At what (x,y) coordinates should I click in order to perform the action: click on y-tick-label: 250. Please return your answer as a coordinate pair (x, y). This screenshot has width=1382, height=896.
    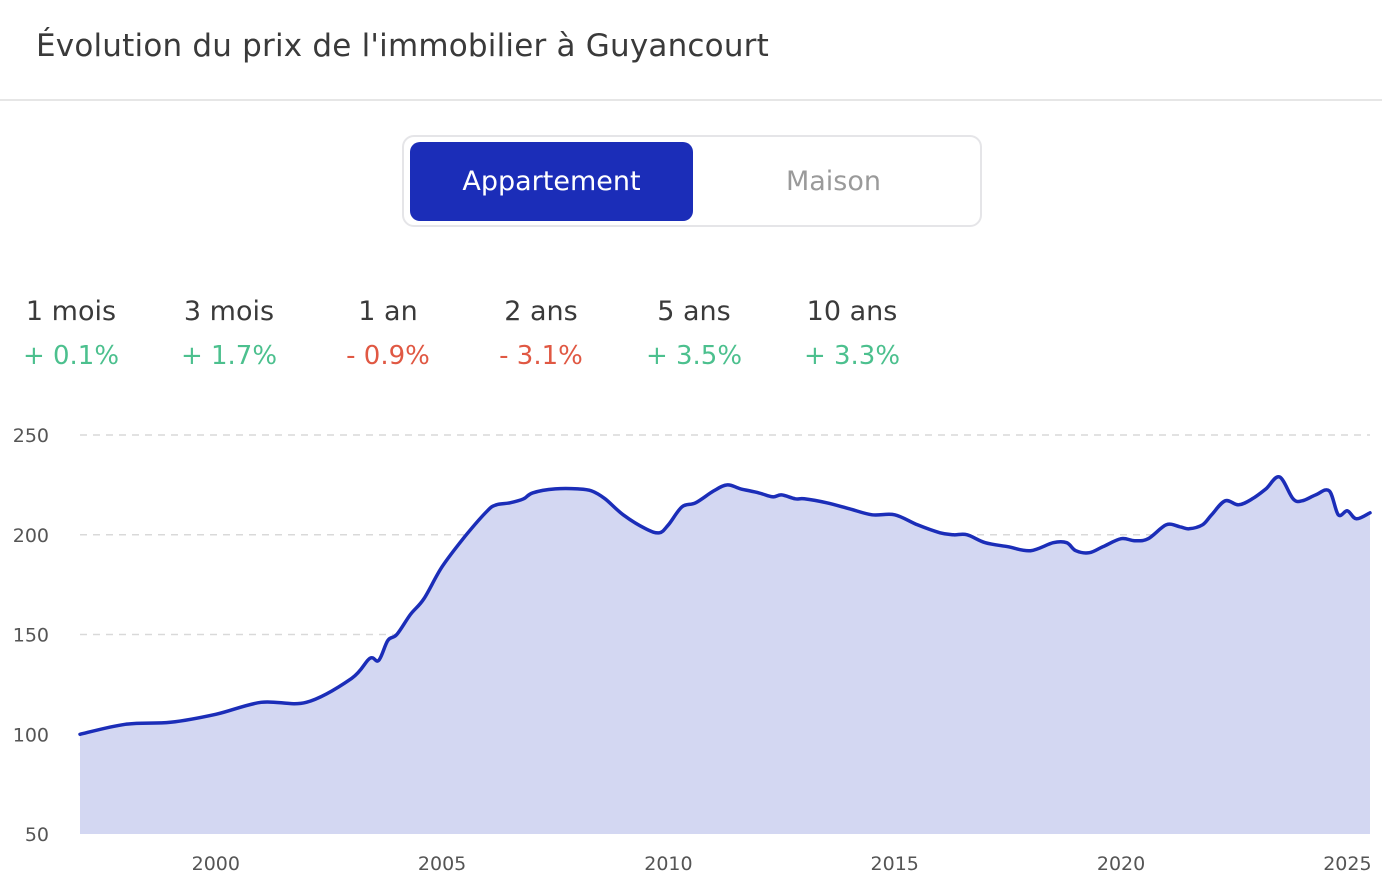
    Looking at the image, I should click on (31, 436).